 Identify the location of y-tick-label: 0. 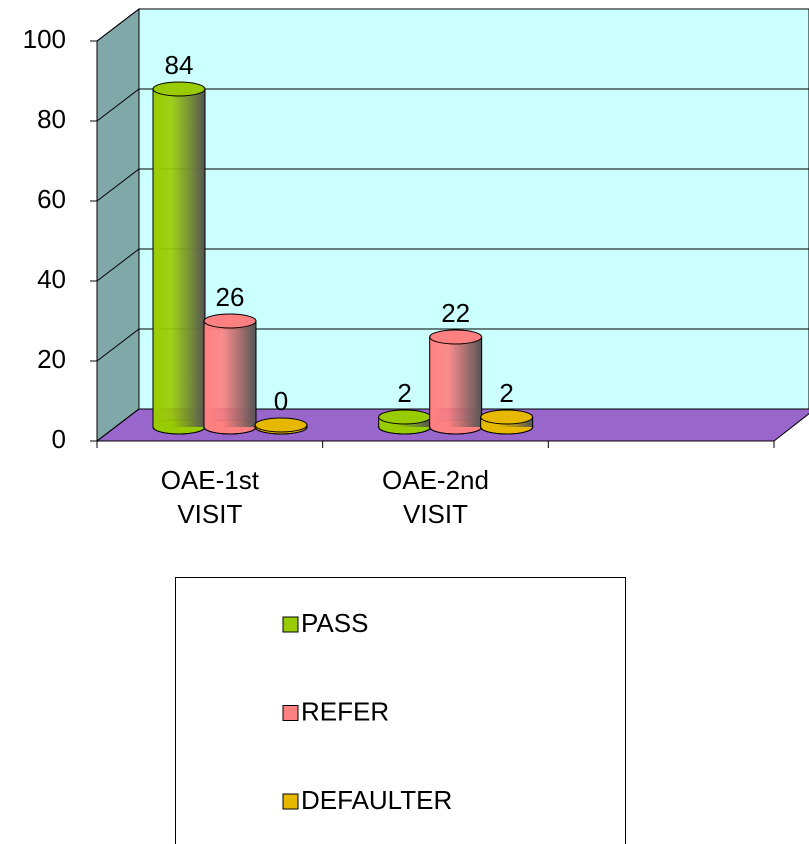
(59, 439).